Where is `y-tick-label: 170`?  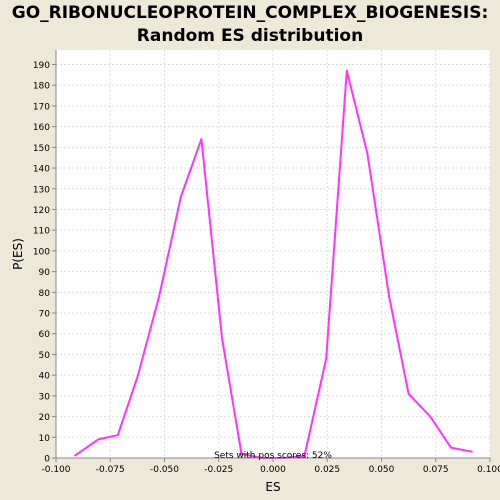 y-tick-label: 170 is located at coordinates (41, 107).